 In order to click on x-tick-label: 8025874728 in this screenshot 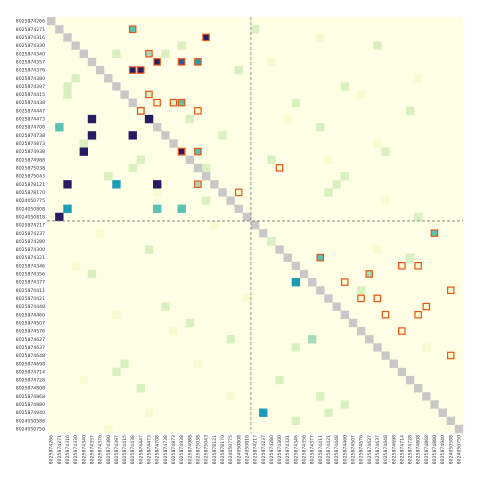, I will do `click(411, 449)`.